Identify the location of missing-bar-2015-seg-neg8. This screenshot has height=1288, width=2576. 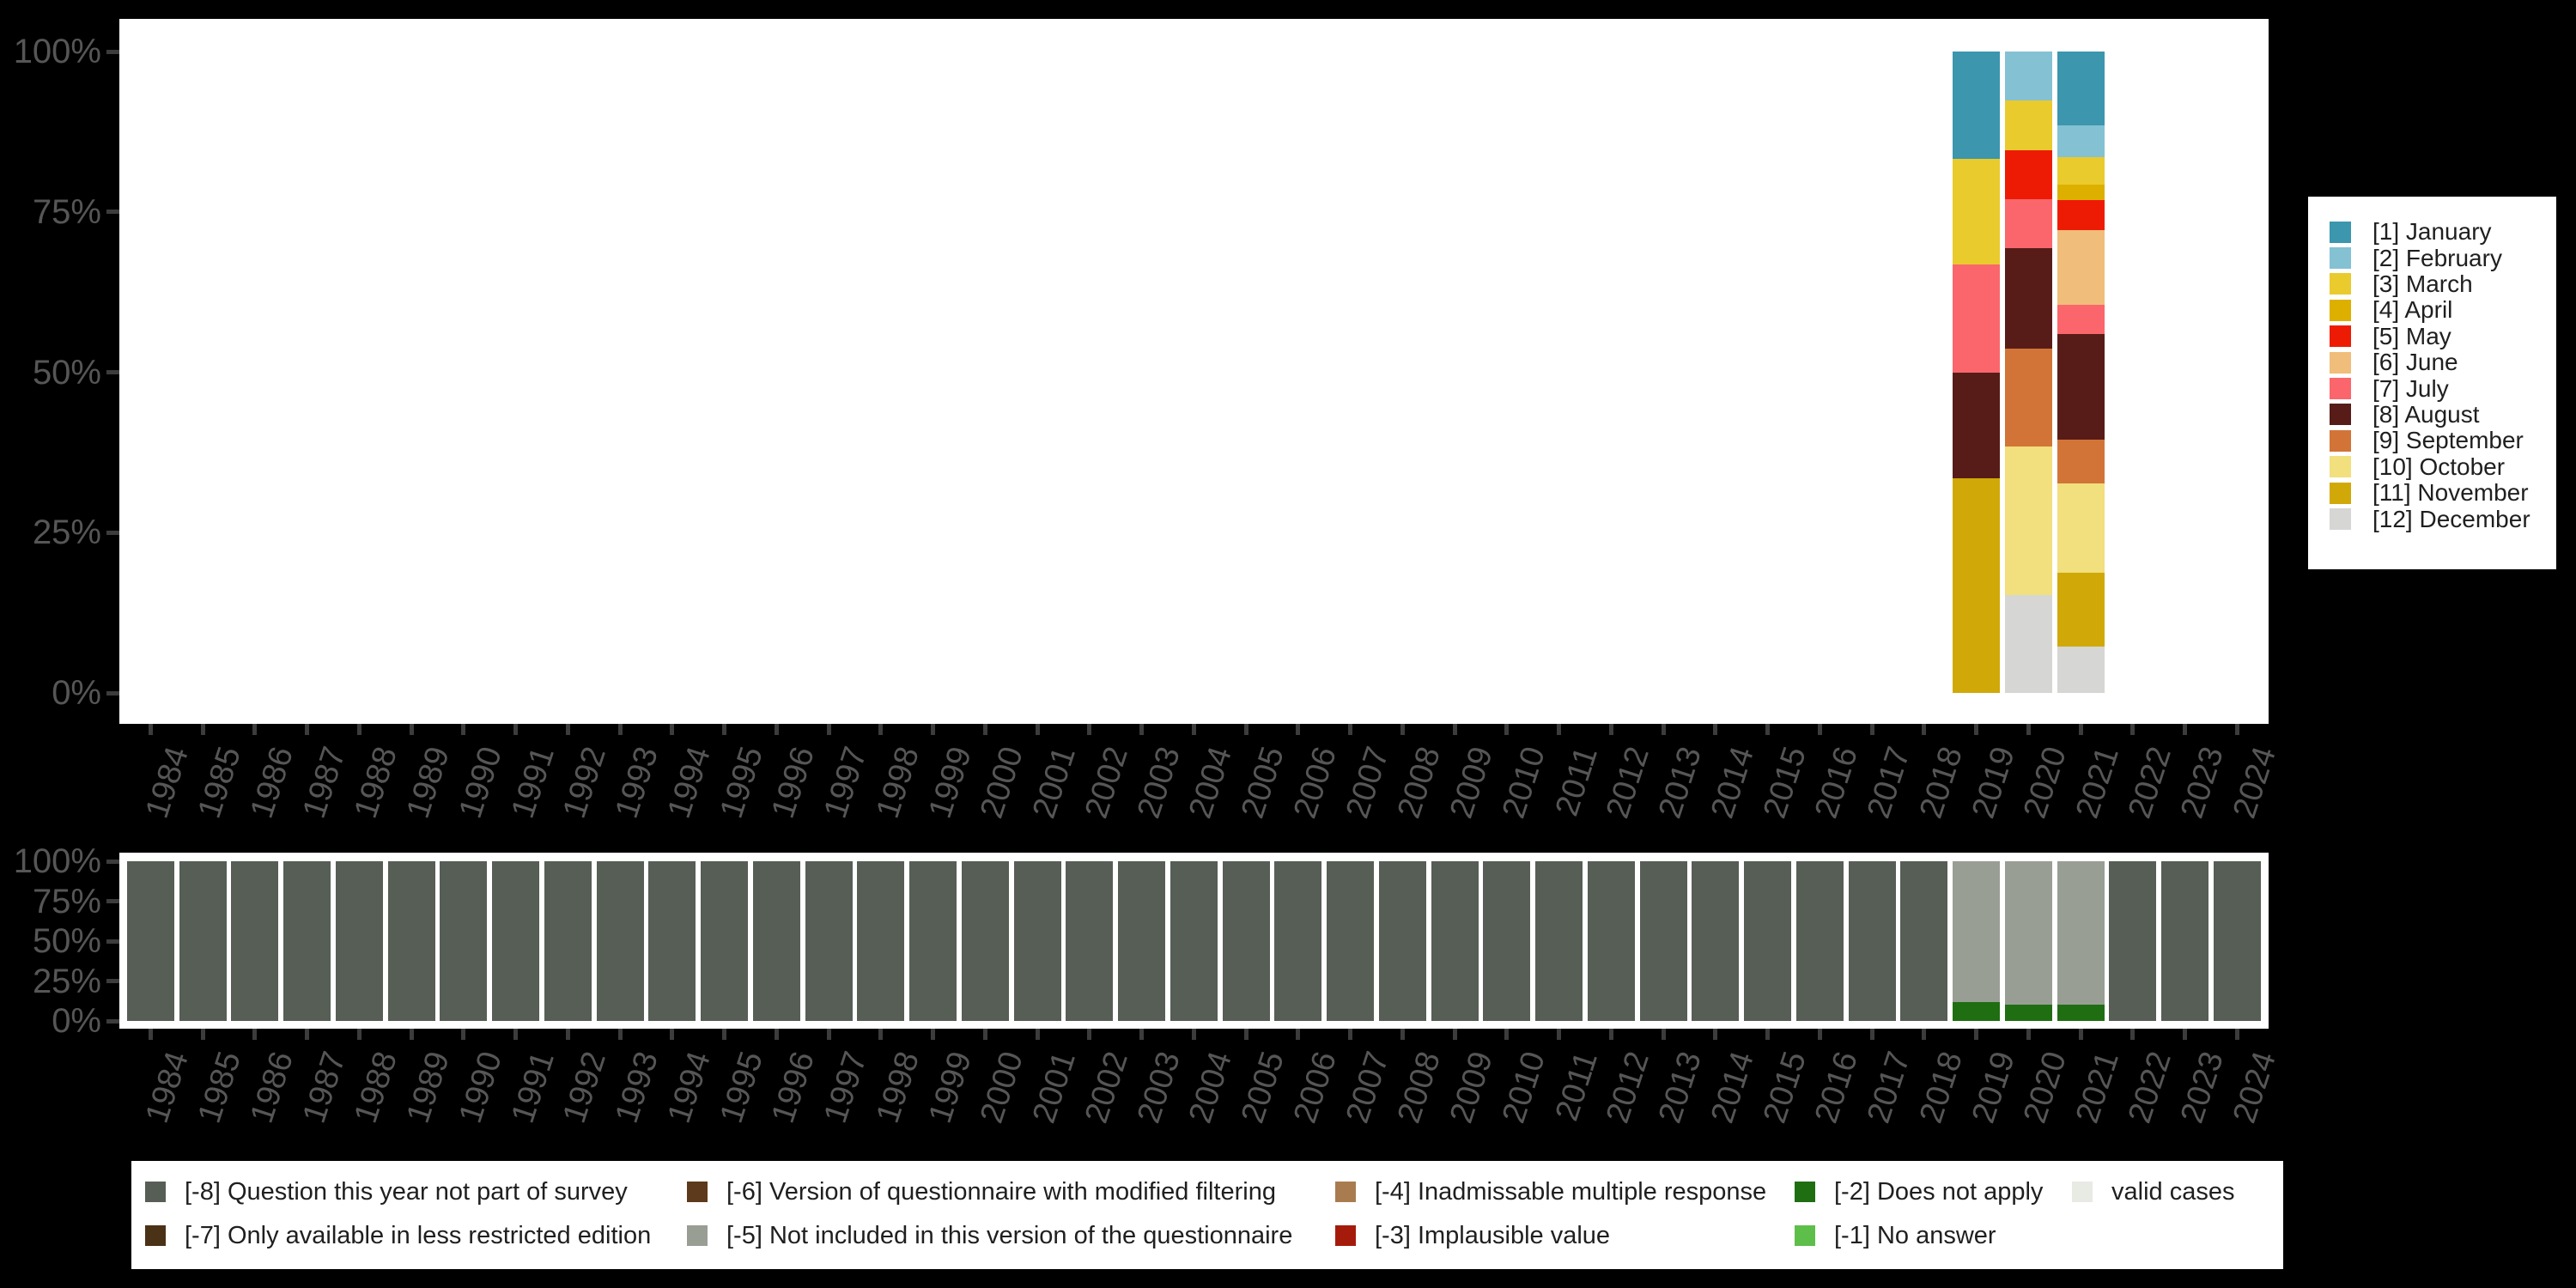
(1768, 941).